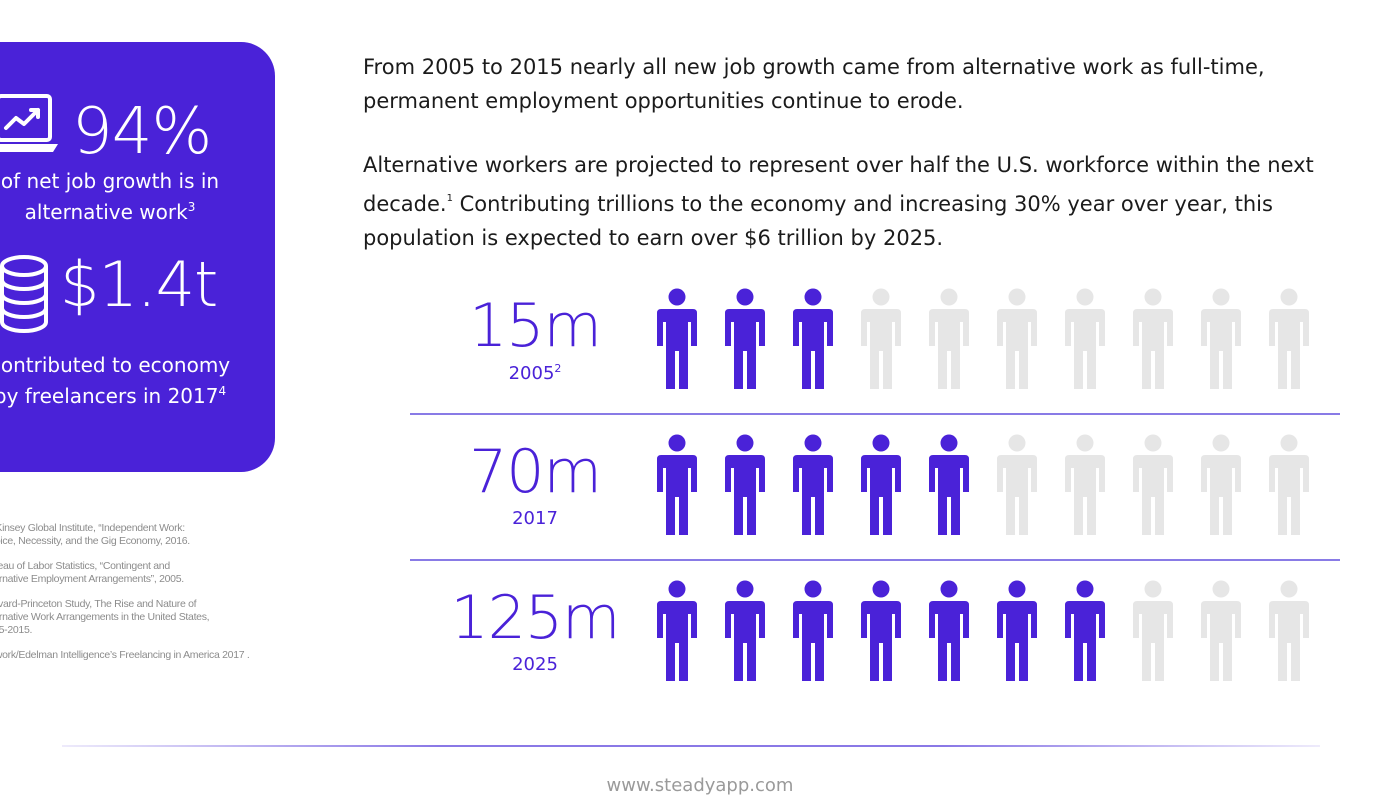  I want to click on bottom-divider, so click(691, 746).